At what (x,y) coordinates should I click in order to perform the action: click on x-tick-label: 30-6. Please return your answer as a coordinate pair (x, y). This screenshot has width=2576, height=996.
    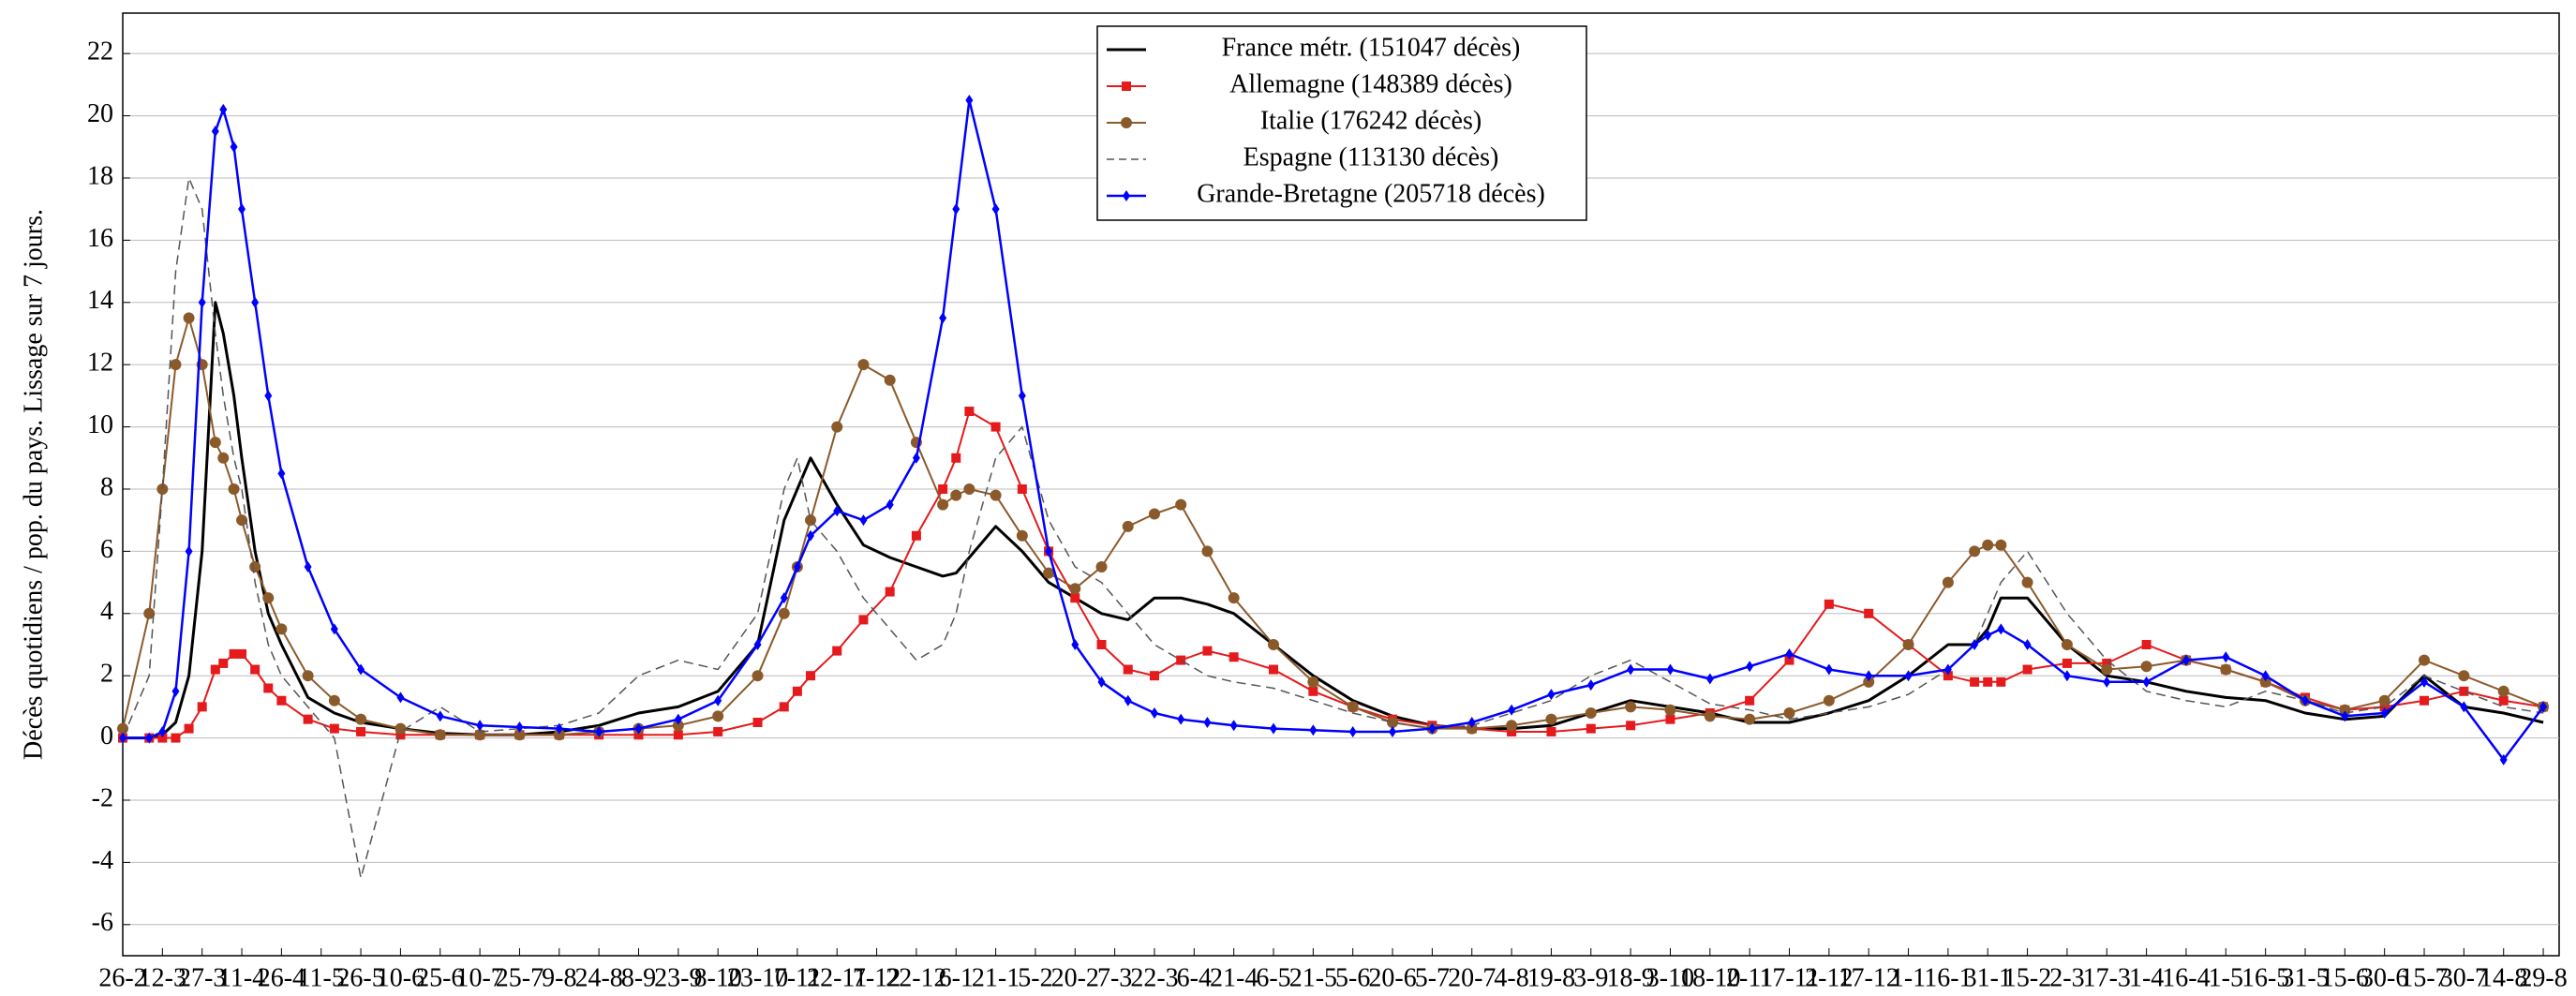
    Looking at the image, I should click on (2384, 978).